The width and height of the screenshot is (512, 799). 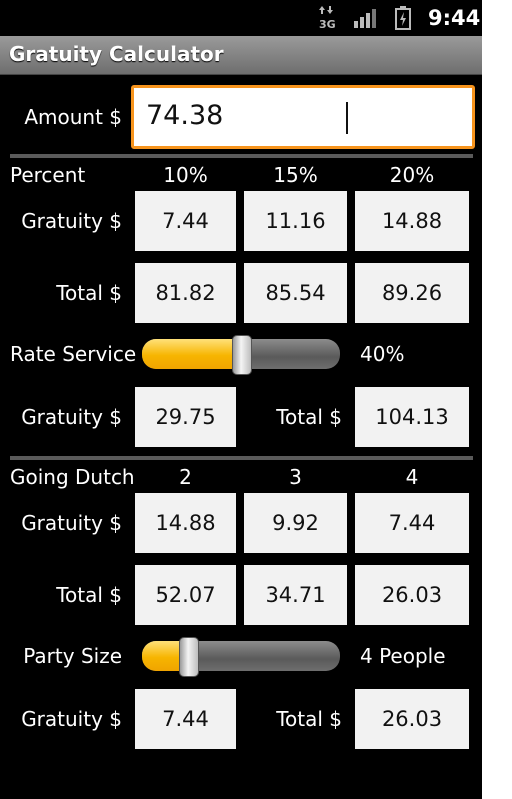 I want to click on percent-column-10: 10%, so click(x=185, y=175).